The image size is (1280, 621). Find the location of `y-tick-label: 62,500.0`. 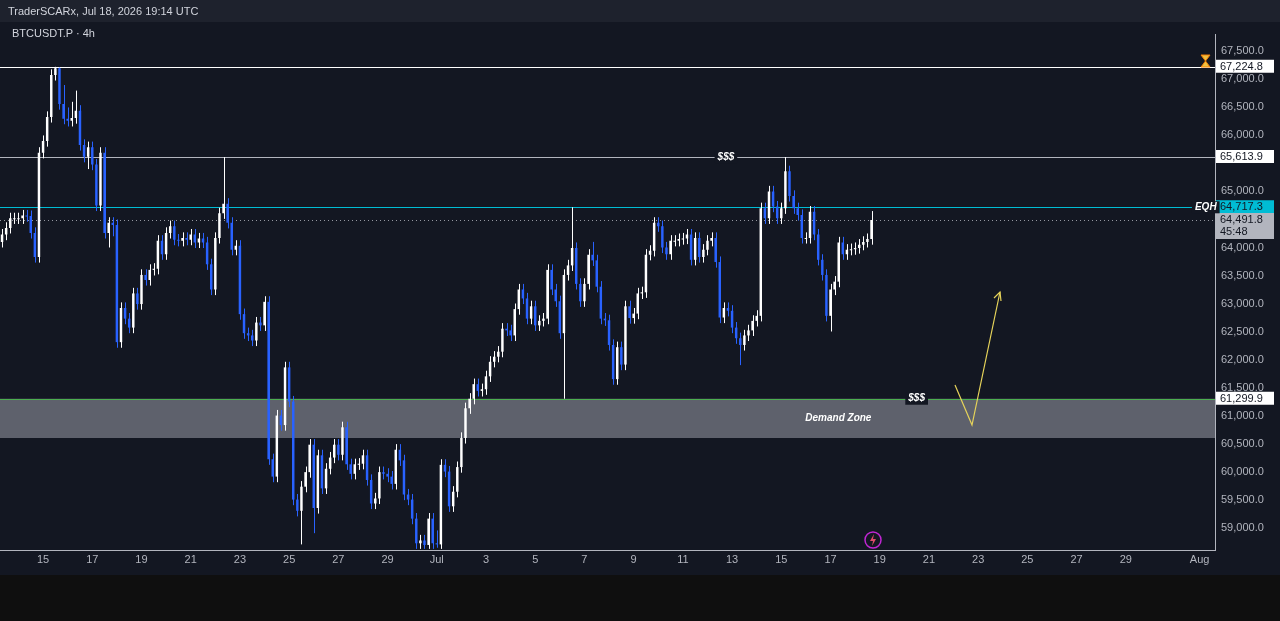

y-tick-label: 62,500.0 is located at coordinates (1242, 330).